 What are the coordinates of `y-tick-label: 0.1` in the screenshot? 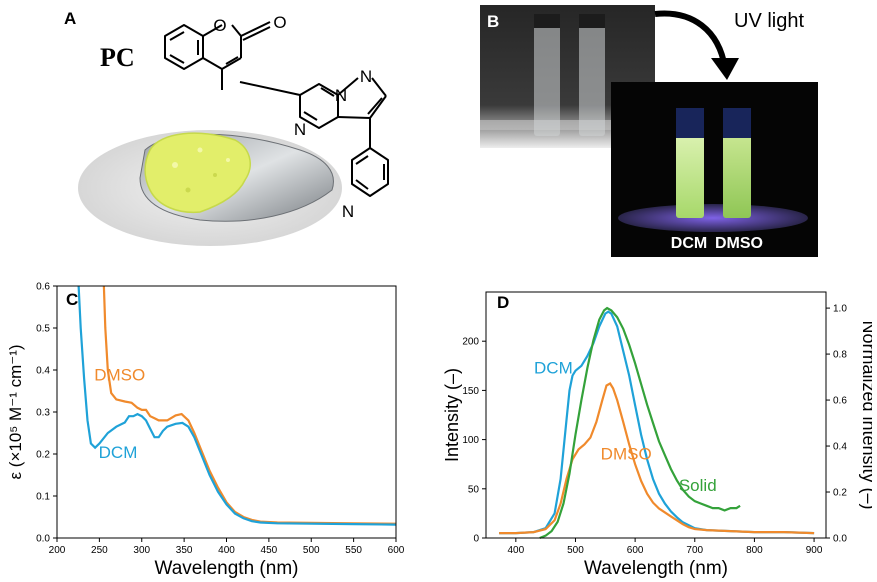 It's located at (43, 497).